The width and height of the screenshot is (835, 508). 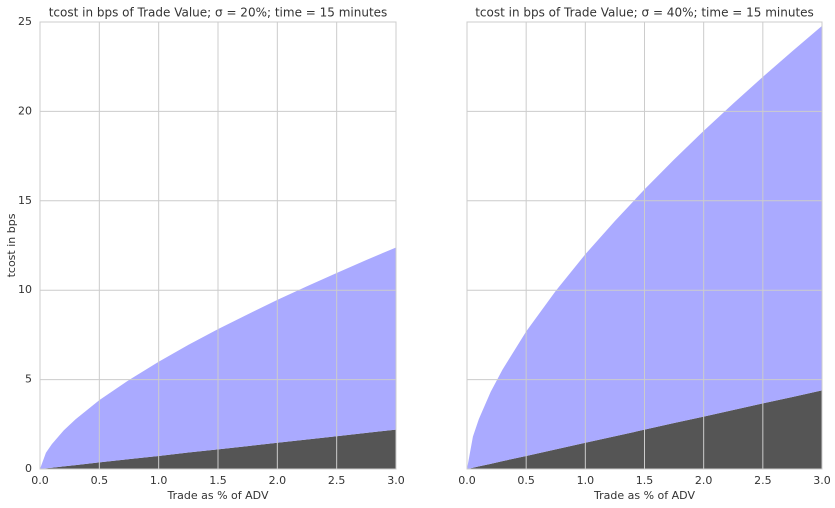 I want to click on y-tick-label: 20, so click(x=25, y=110).